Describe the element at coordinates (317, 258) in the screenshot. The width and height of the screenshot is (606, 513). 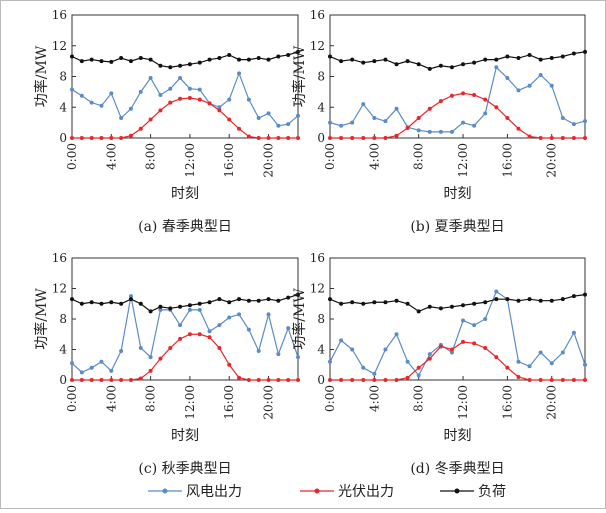
I see `y-tick-label: 16` at that location.